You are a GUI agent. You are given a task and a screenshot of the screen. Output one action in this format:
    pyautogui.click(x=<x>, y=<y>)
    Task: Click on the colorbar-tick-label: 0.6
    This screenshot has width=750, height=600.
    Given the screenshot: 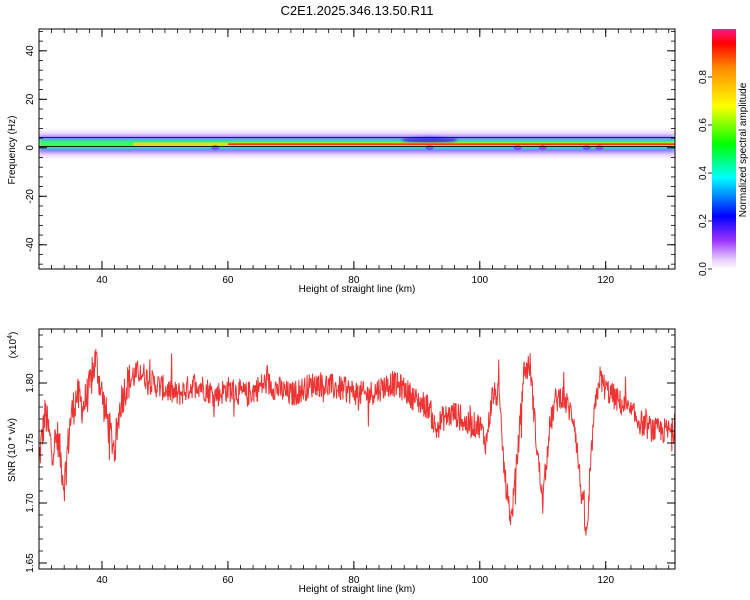 What is the action you would take?
    pyautogui.click(x=703, y=125)
    